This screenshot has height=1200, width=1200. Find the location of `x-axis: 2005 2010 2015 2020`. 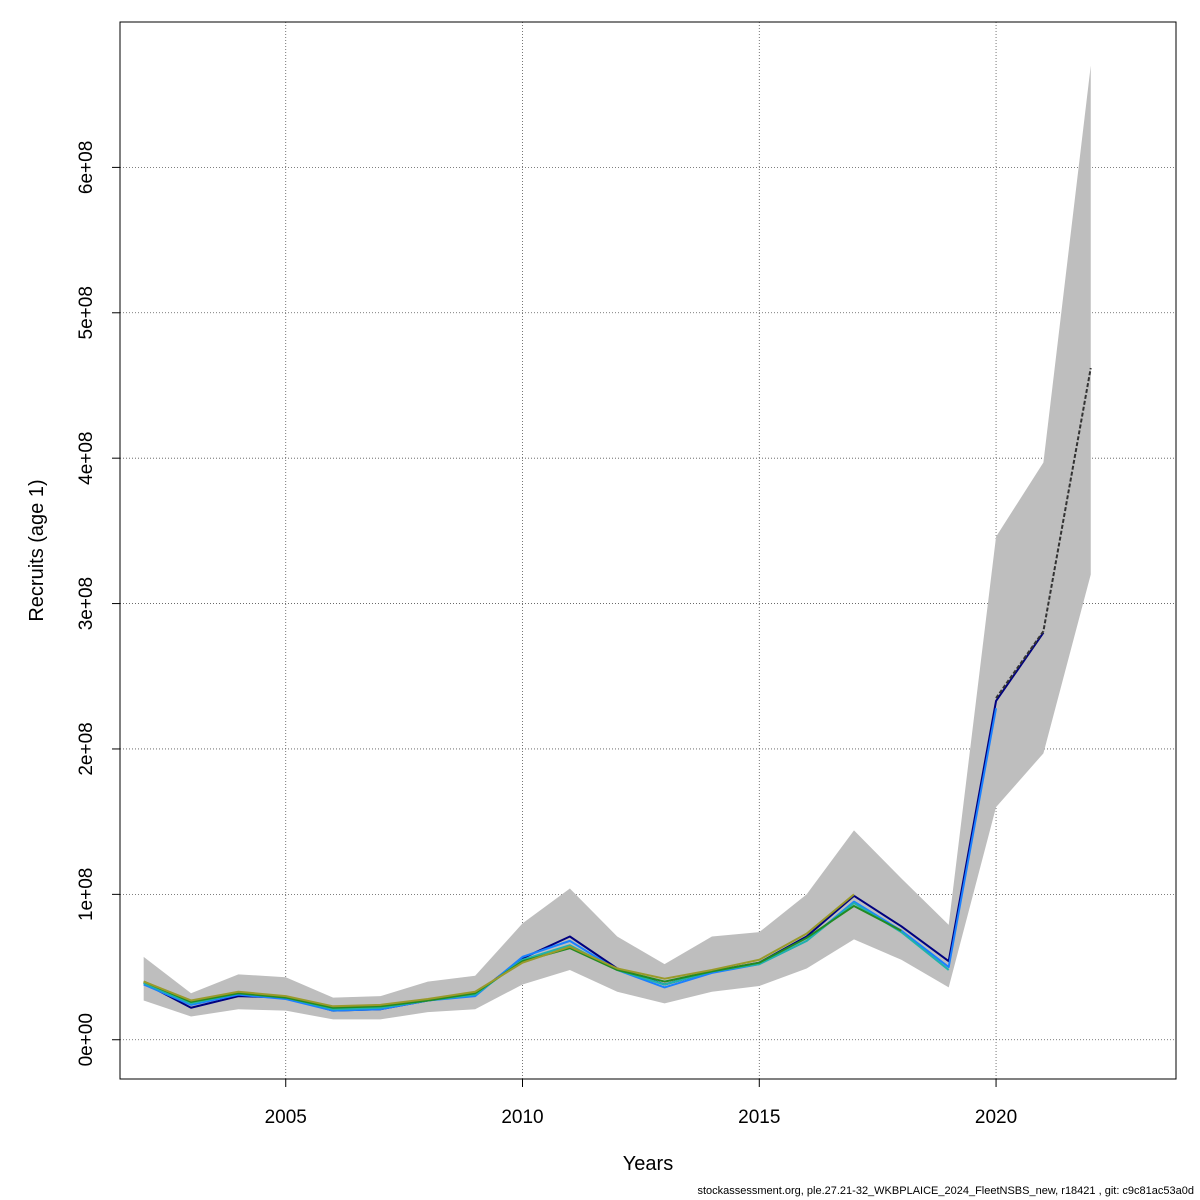

x-axis: 2005 2010 2015 2020 is located at coordinates (641, 1103).